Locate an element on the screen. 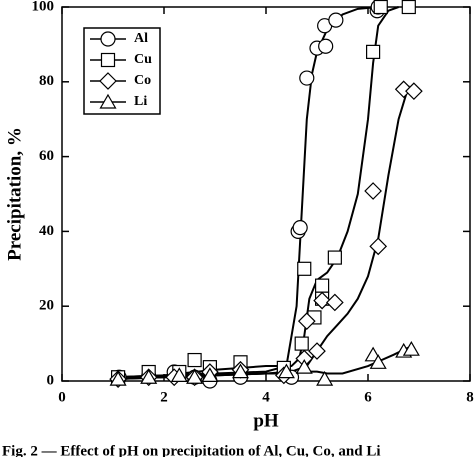  x-tick-label: 6 is located at coordinates (368, 397).